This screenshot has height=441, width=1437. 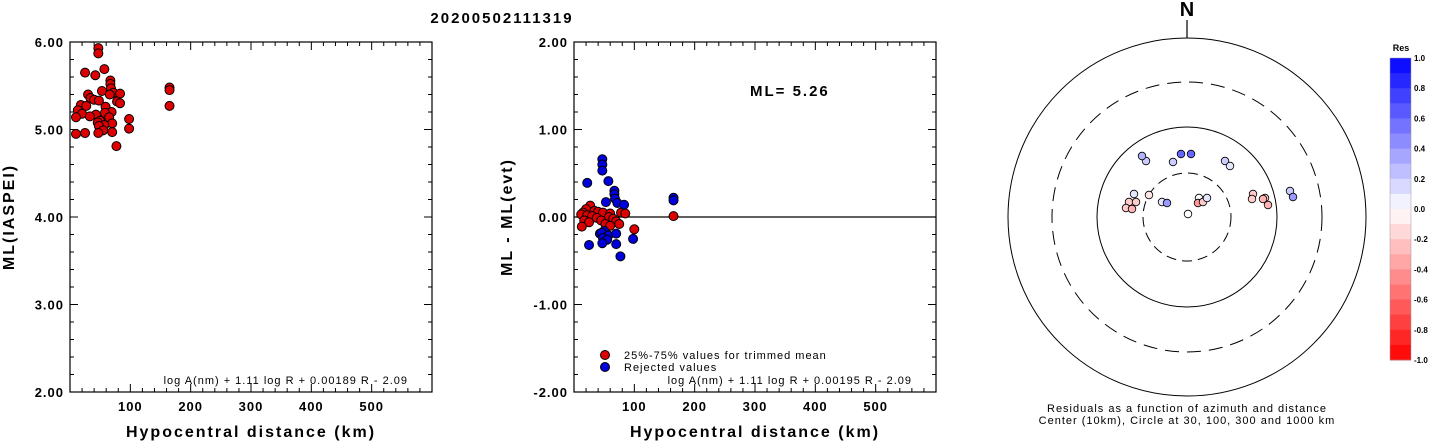 What do you see at coordinates (694, 406) in the screenshot?
I see `p2-x-tick-label: 200` at bounding box center [694, 406].